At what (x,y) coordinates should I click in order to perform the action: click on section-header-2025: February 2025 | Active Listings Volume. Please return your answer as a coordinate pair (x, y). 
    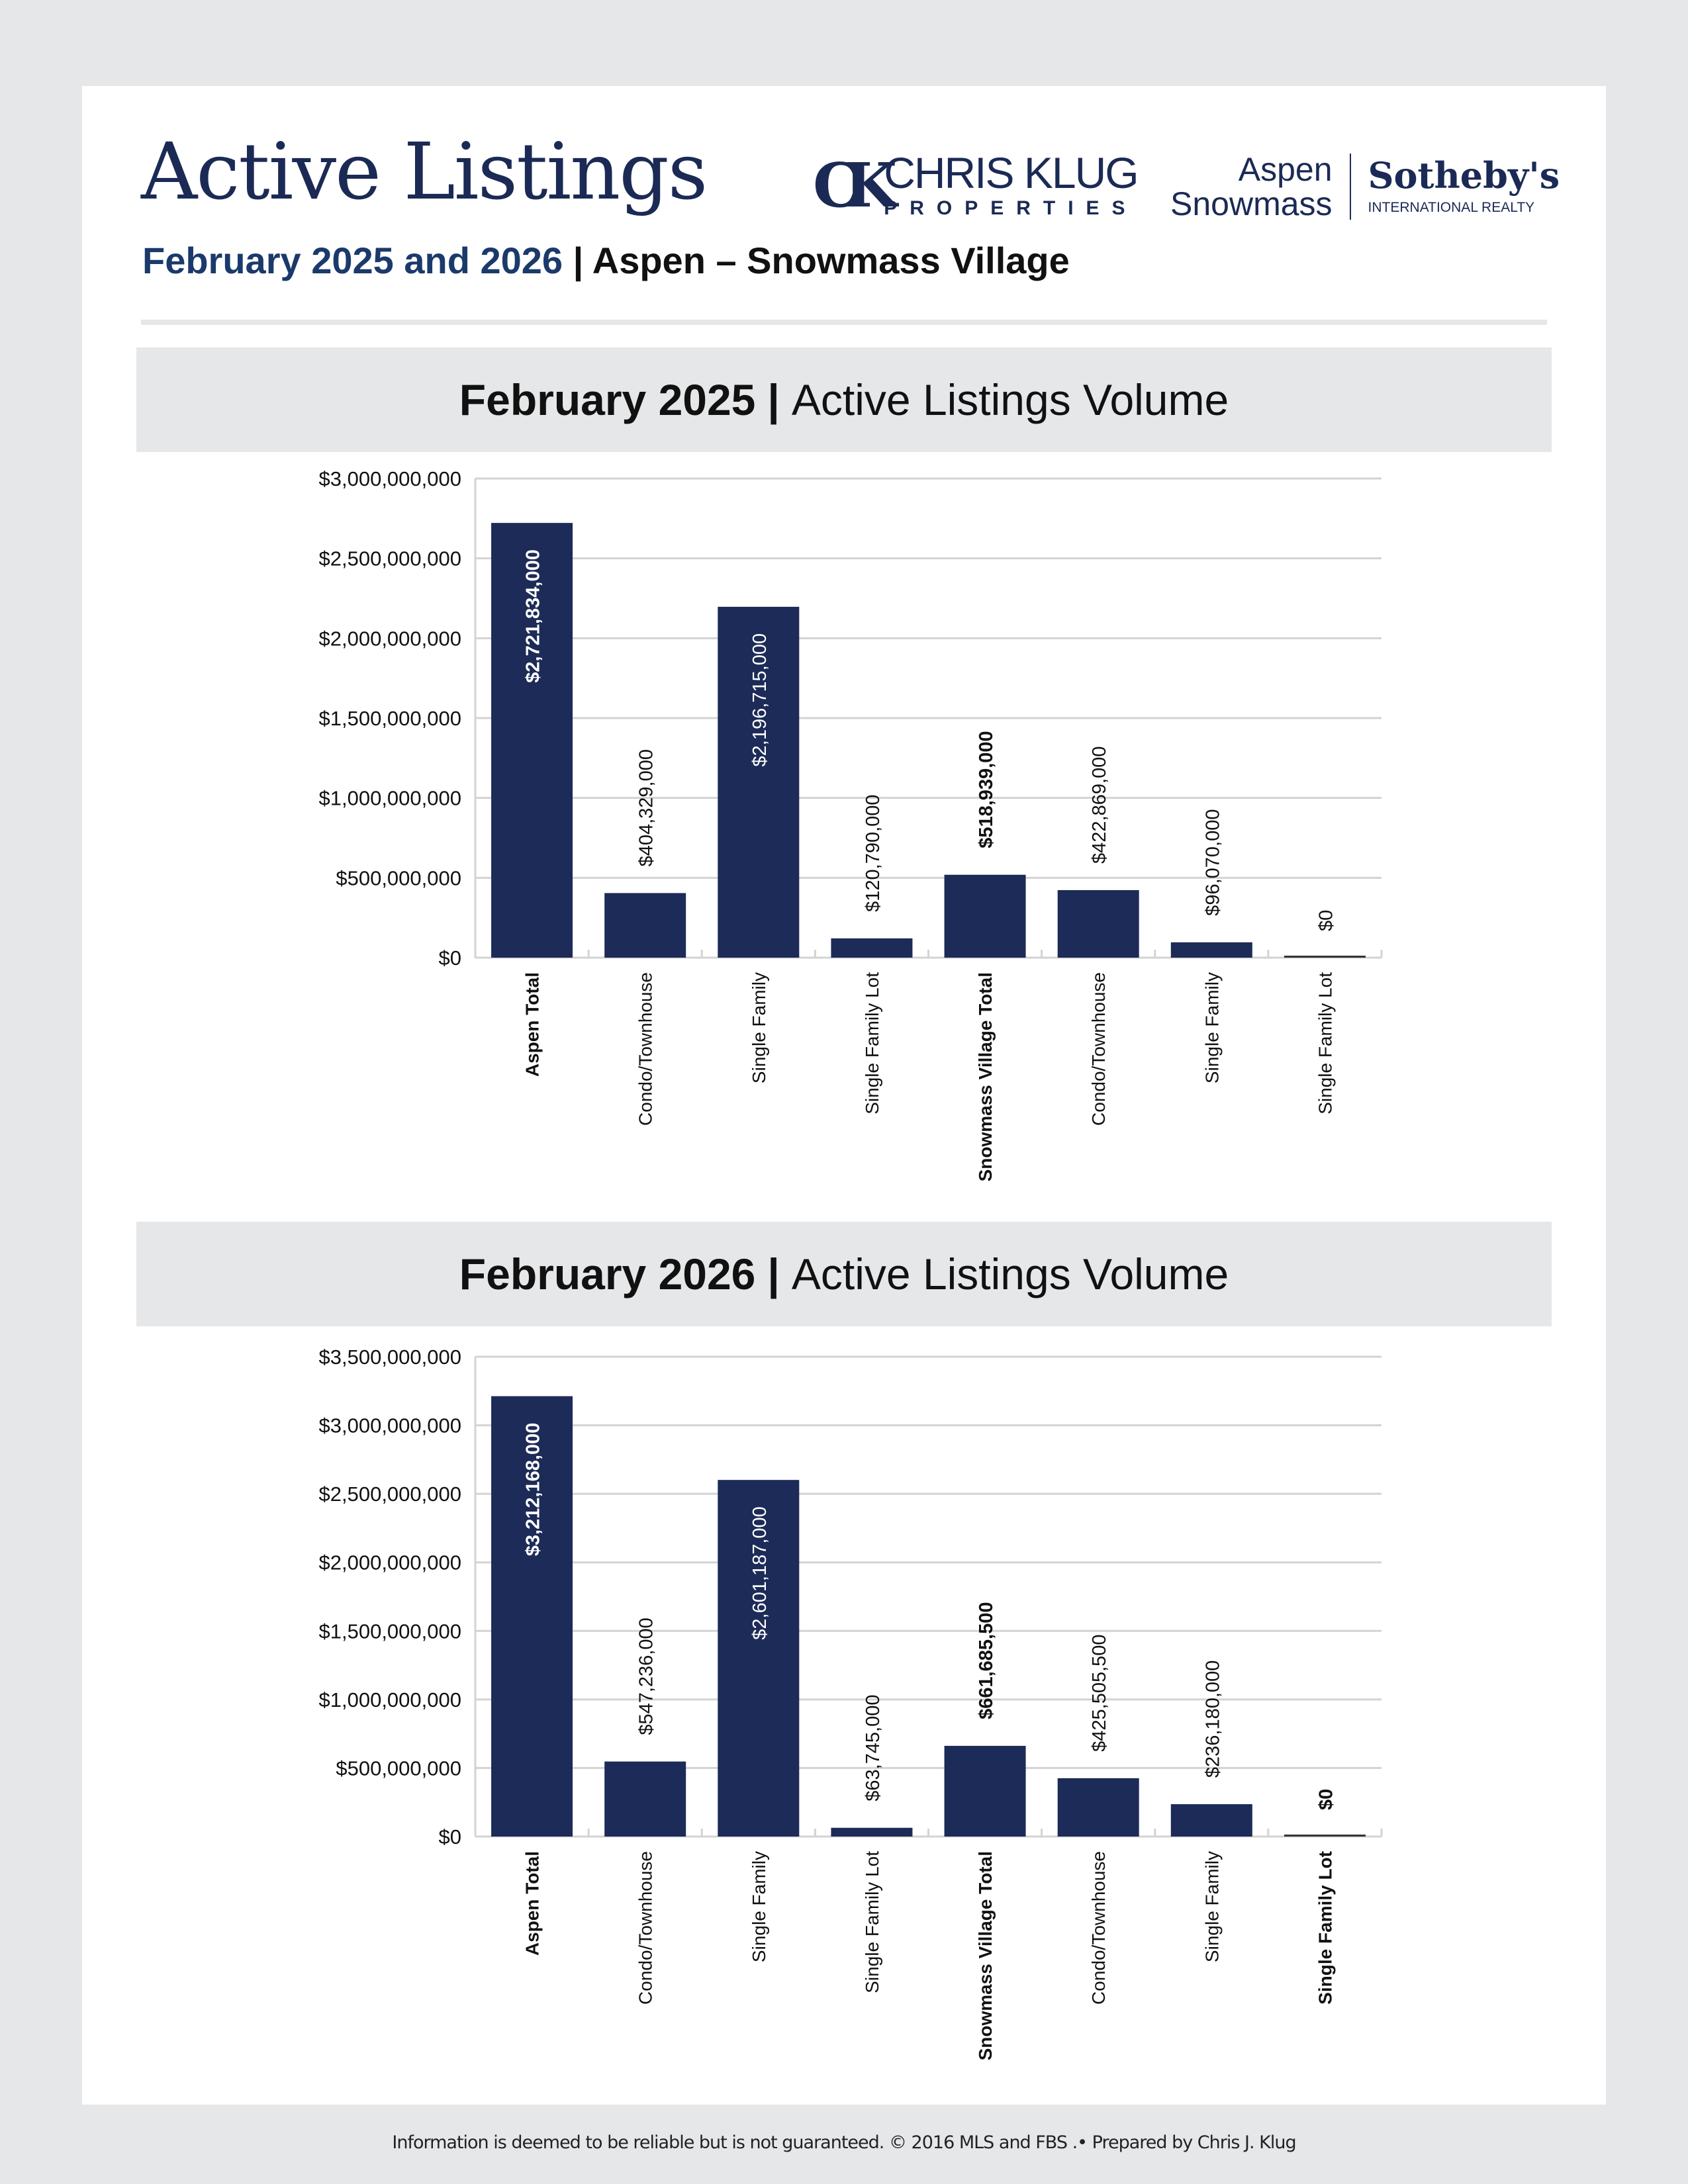
    Looking at the image, I should click on (844, 400).